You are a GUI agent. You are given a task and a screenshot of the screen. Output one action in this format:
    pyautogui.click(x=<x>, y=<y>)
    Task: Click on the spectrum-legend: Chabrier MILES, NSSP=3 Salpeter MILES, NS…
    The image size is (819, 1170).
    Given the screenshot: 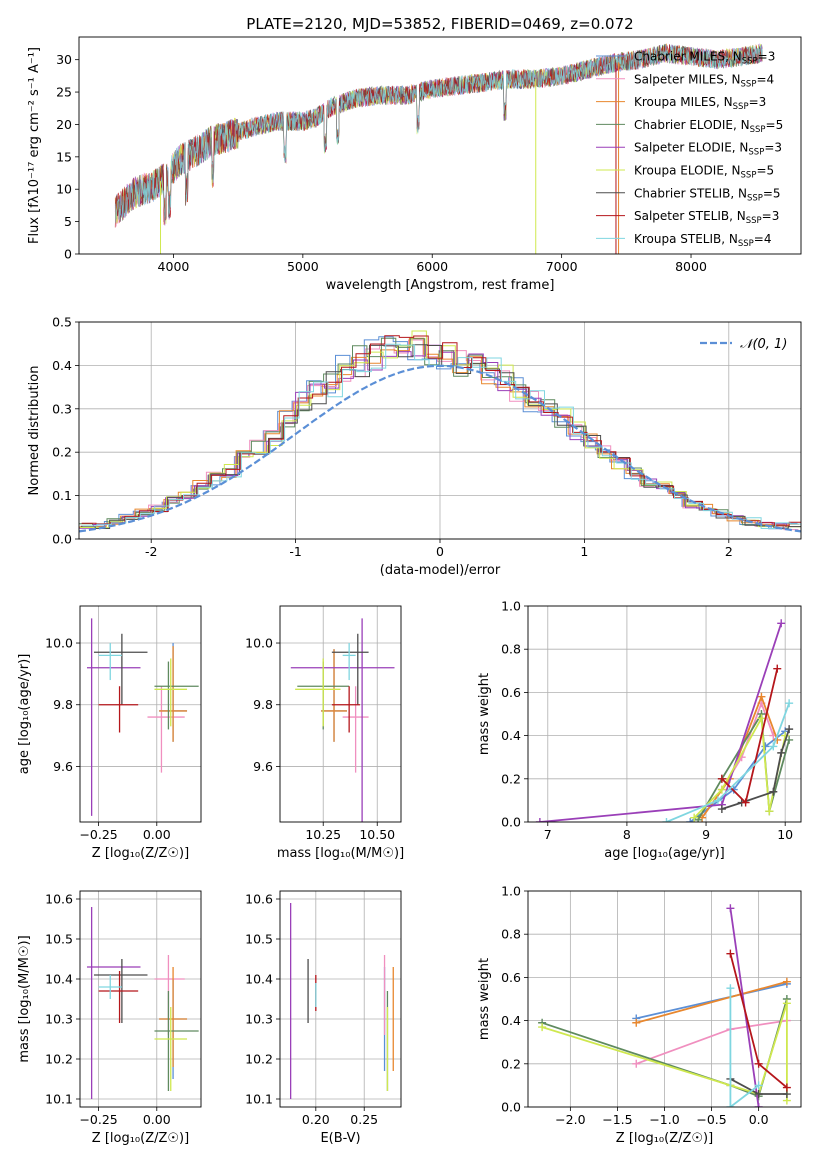 What is the action you would take?
    pyautogui.click(x=689, y=149)
    